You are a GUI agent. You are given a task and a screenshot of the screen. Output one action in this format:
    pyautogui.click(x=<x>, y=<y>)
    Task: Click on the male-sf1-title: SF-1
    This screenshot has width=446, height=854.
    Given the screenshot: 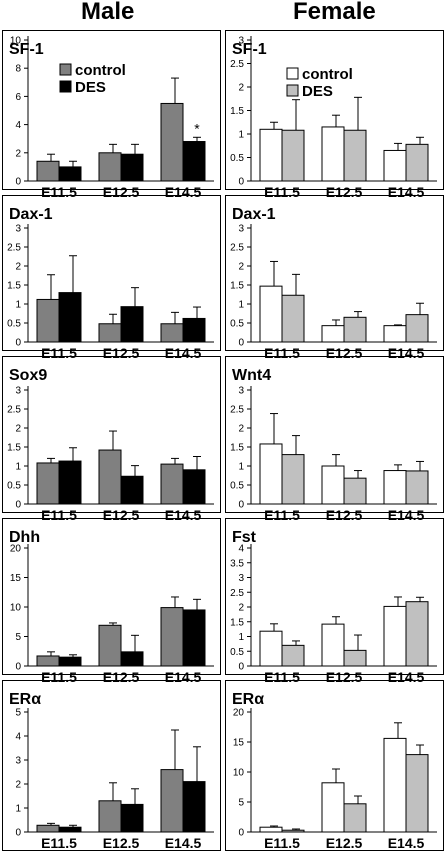 What is the action you would take?
    pyautogui.click(x=26, y=49)
    